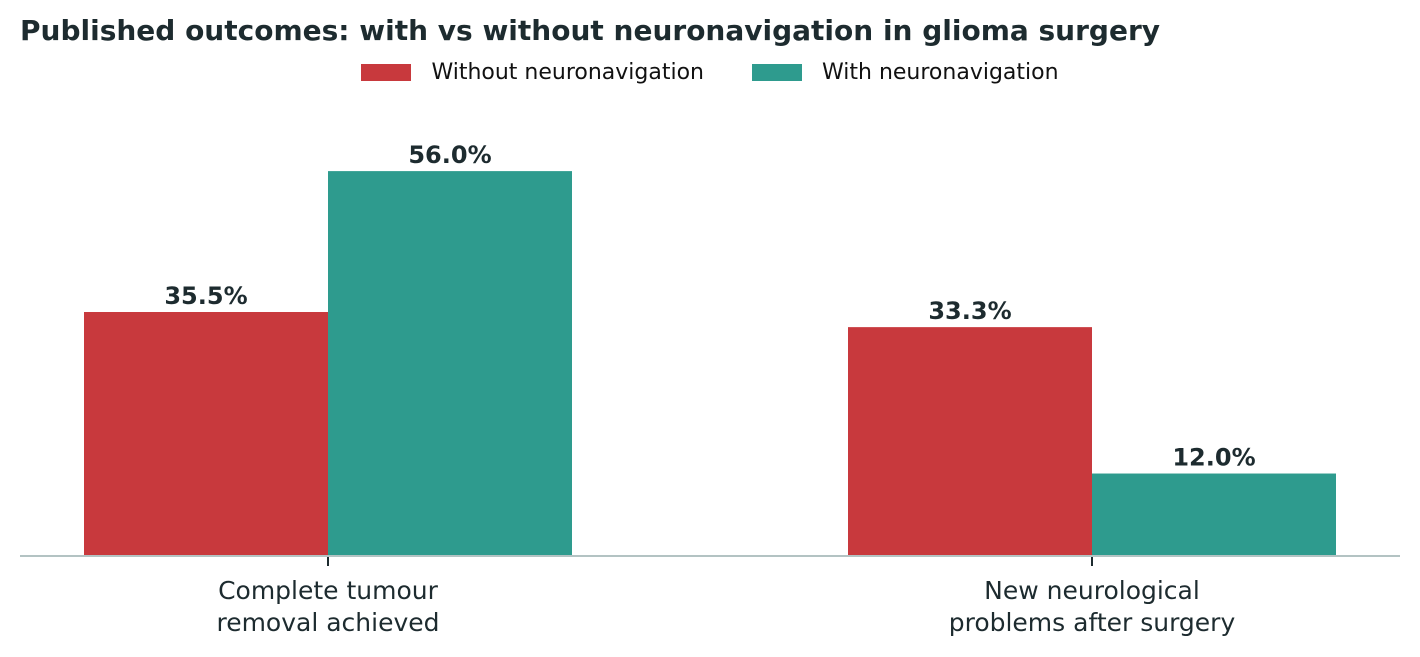 The height and width of the screenshot is (657, 1420). I want to click on legend-label-without: Without neuronavigation, so click(567, 72).